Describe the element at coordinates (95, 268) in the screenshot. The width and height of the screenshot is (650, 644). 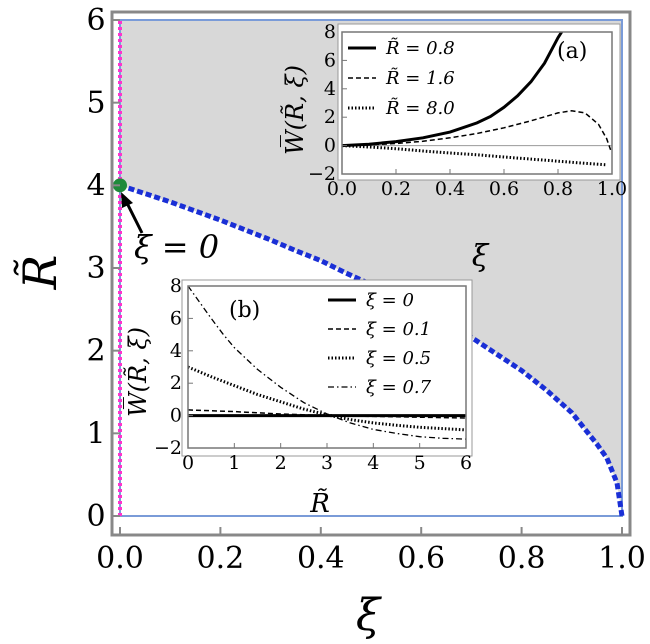
I see `main-y-tick-label: 3` at that location.